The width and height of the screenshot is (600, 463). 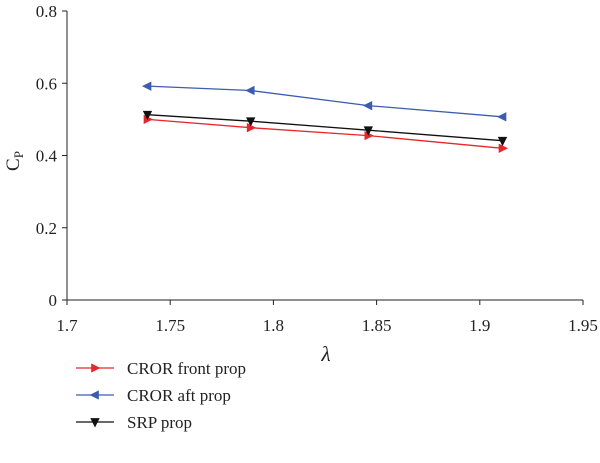 What do you see at coordinates (18, 154) in the screenshot?
I see `y-axis-label-sub: P` at bounding box center [18, 154].